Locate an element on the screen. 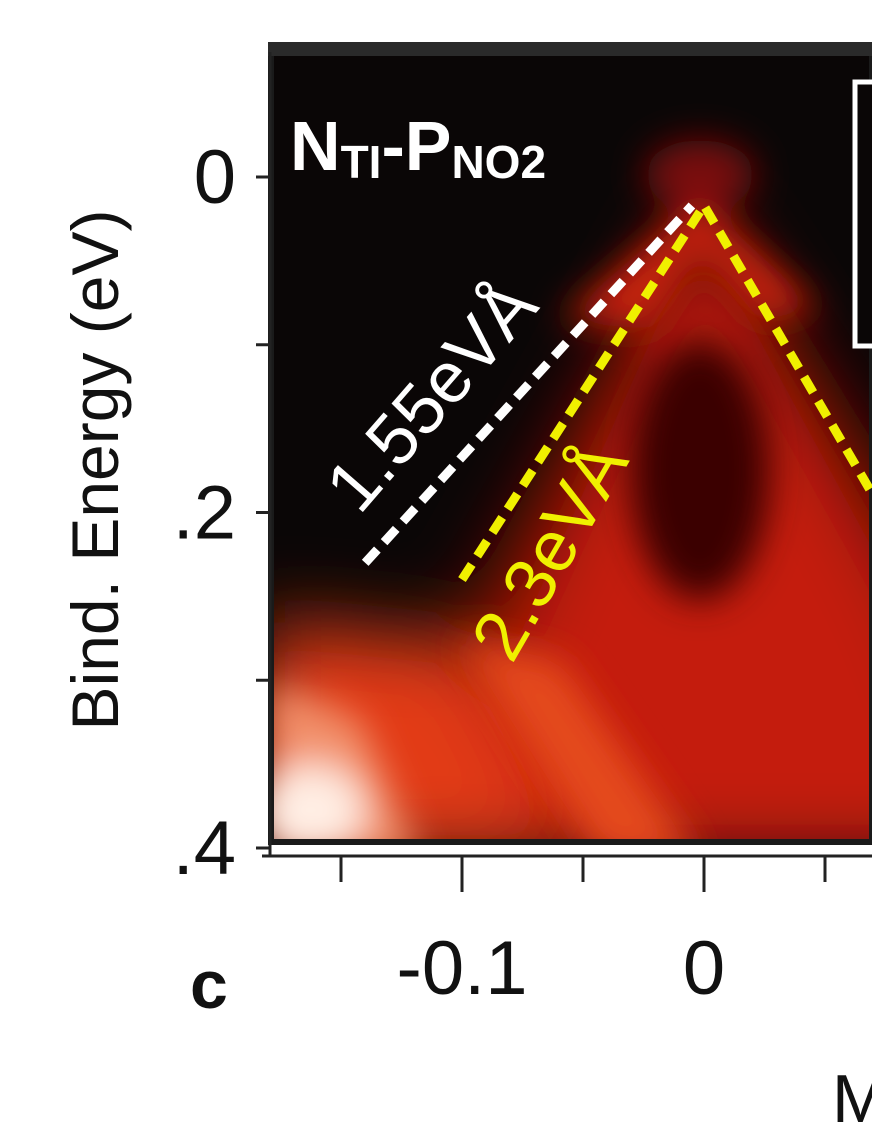 The width and height of the screenshot is (872, 1128). dispersion-line is located at coordinates (528, 384).